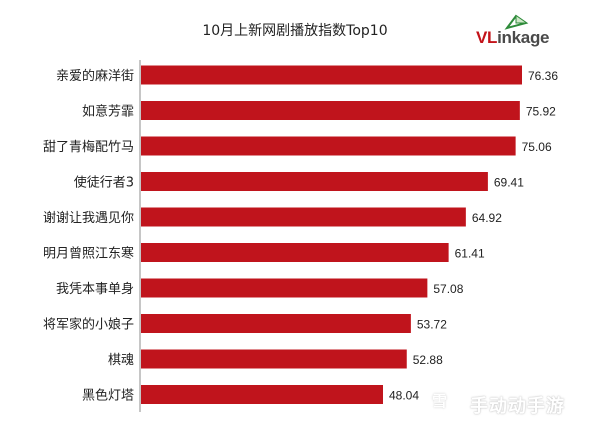 The width and height of the screenshot is (594, 421). Describe the element at coordinates (88, 218) in the screenshot. I see `category-label: 谢谢让我遇见你` at that location.